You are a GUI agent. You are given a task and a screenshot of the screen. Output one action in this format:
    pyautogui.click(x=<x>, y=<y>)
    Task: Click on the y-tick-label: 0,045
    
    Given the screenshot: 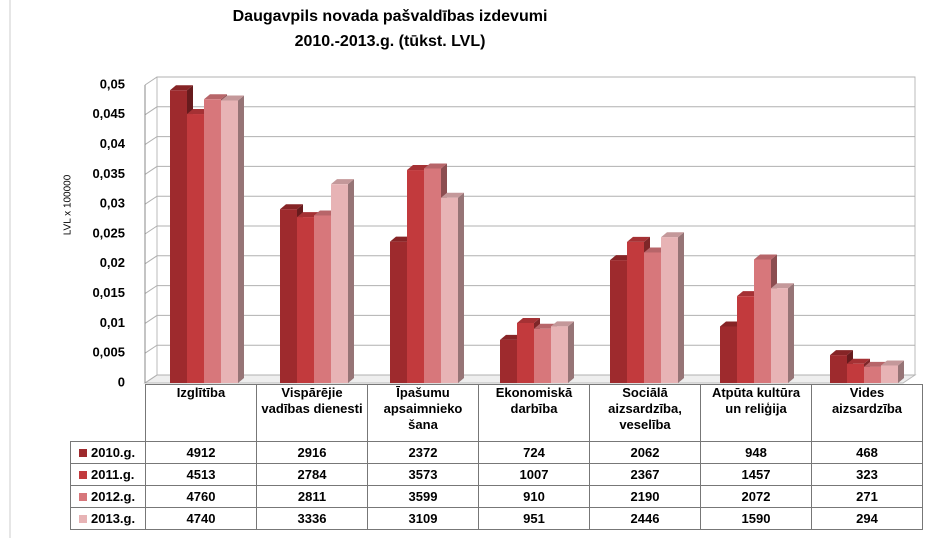 What is the action you would take?
    pyautogui.click(x=108, y=113)
    